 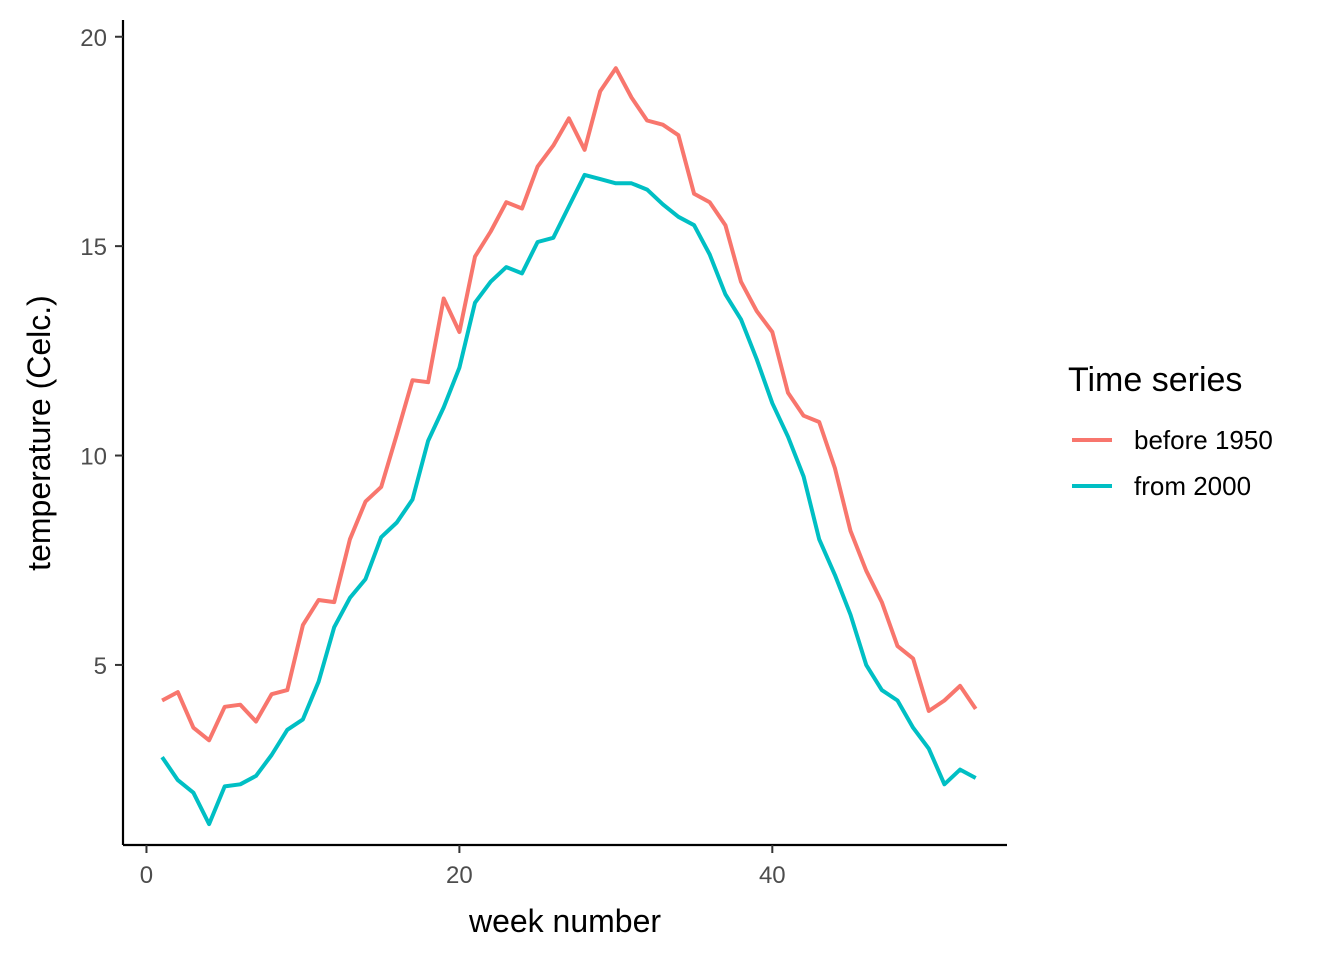 I want to click on y-tick-label: 10, so click(x=93, y=457).